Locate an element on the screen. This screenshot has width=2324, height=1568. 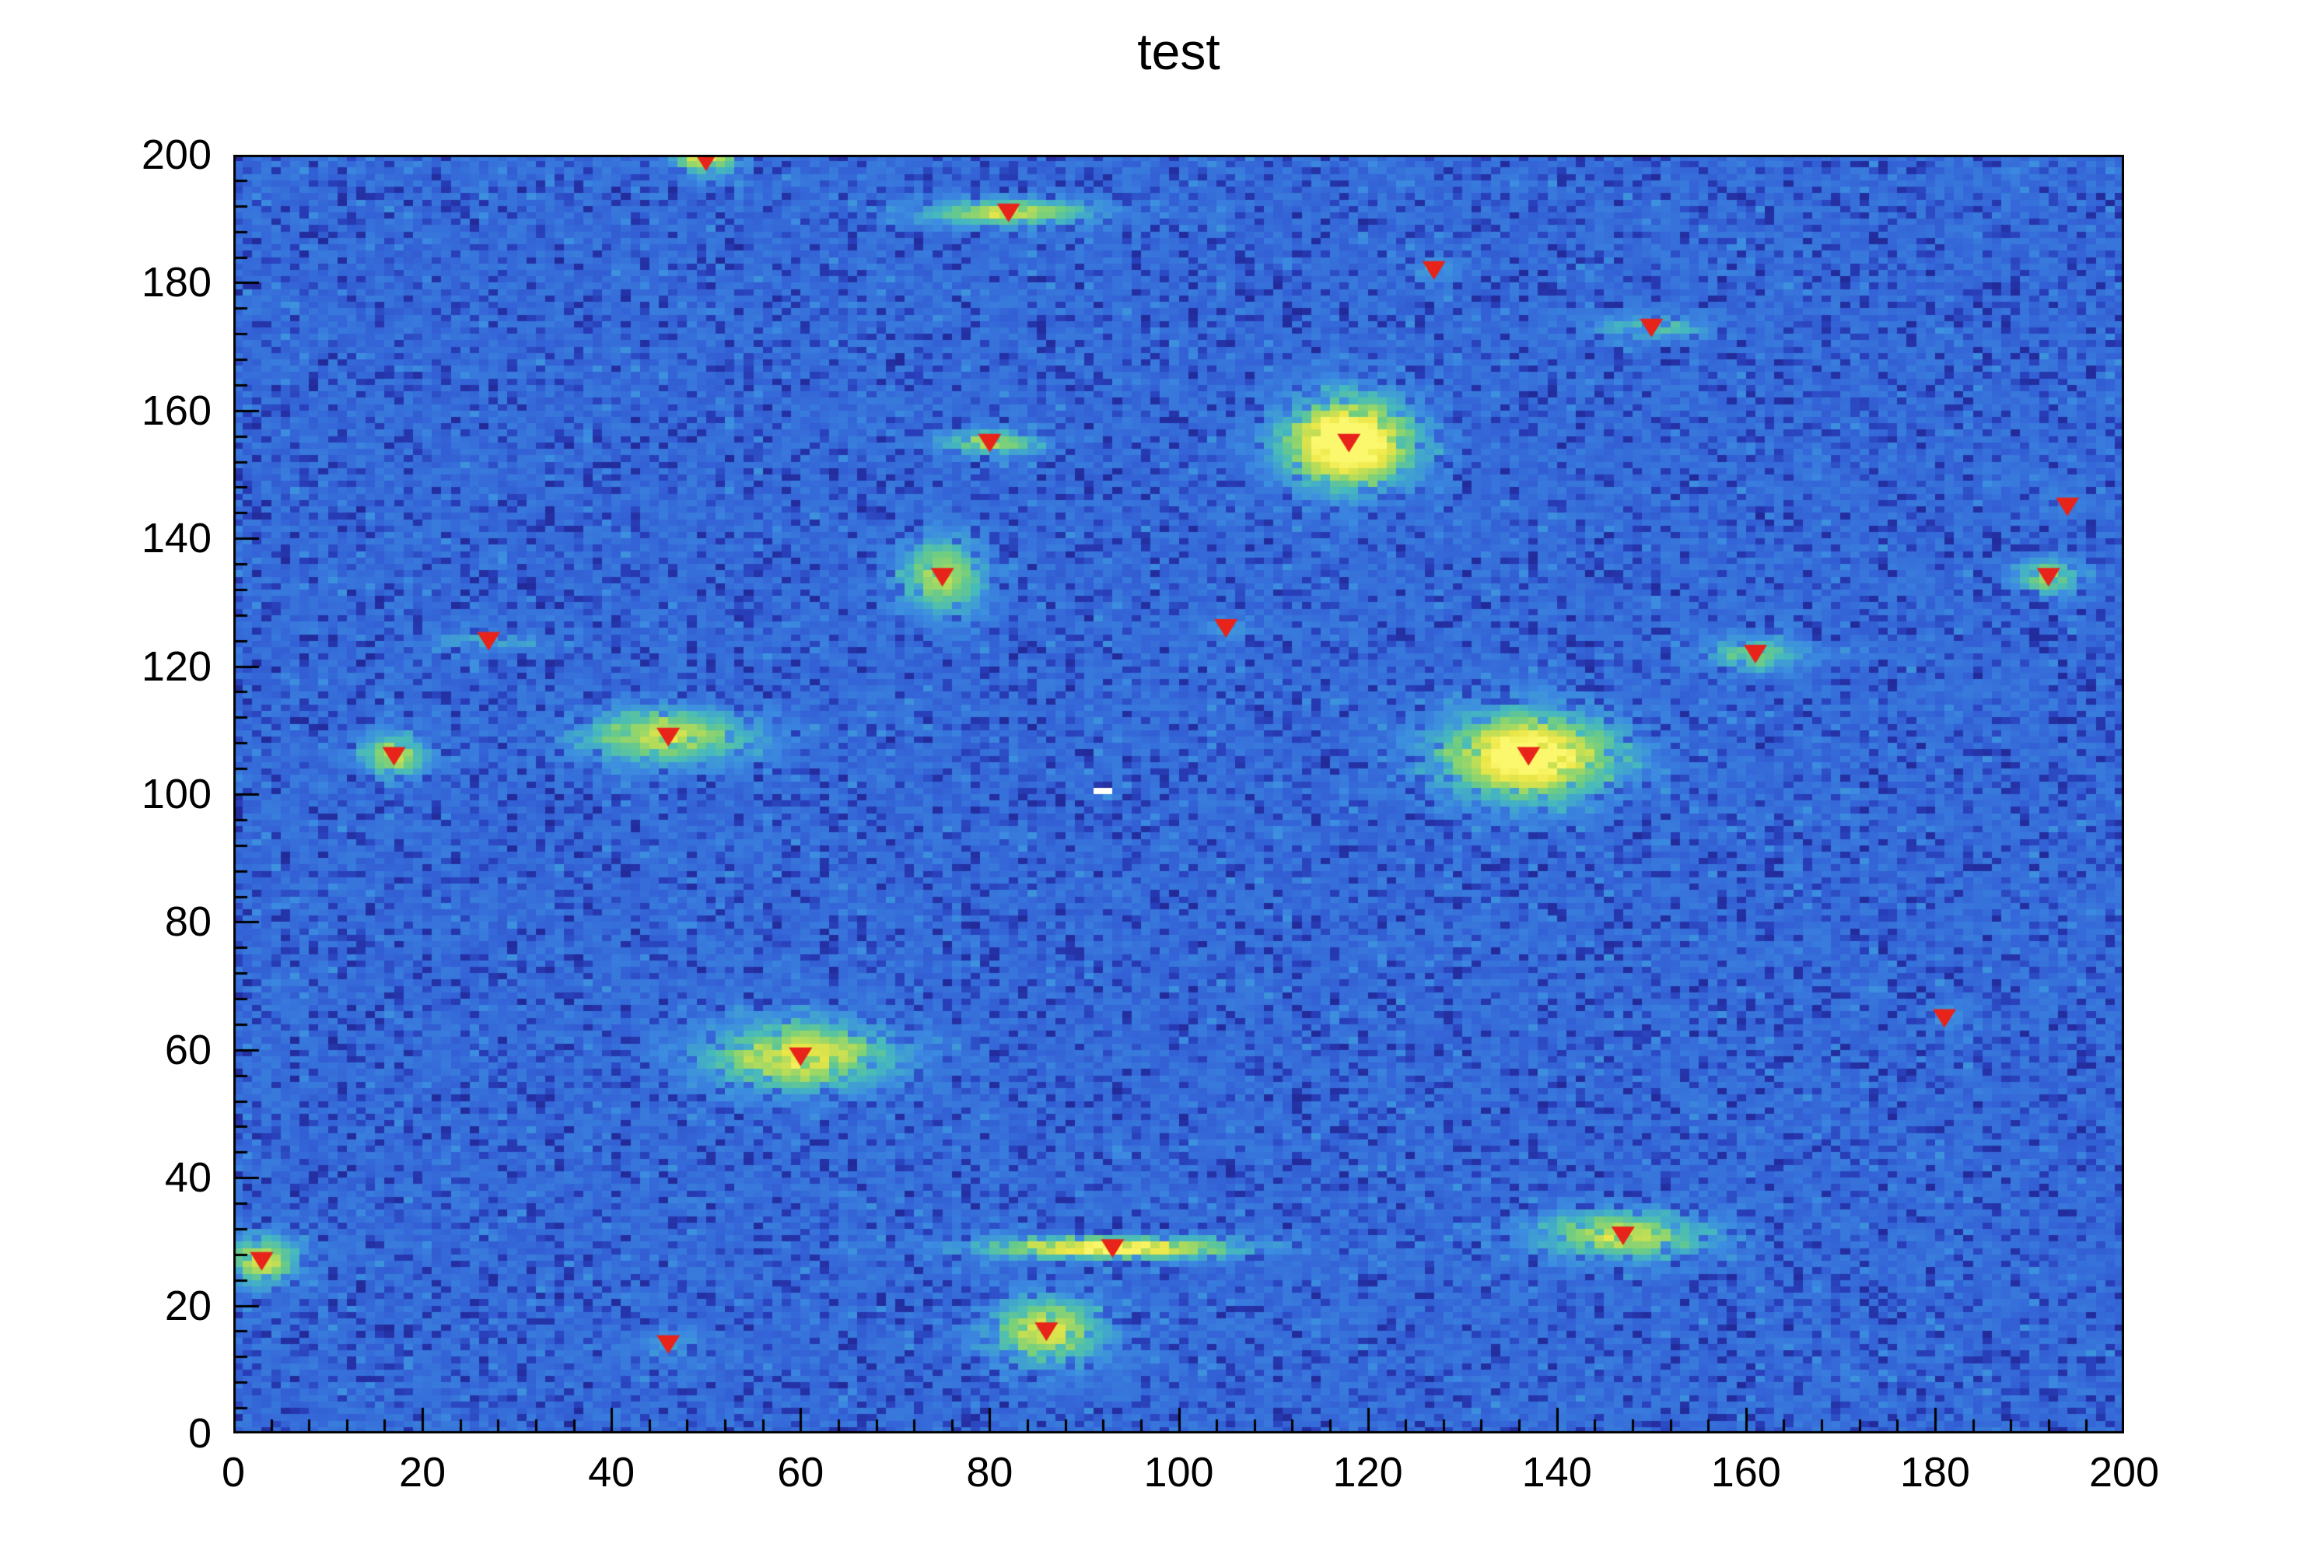
x-tick-label: 180 is located at coordinates (1934, 1472).